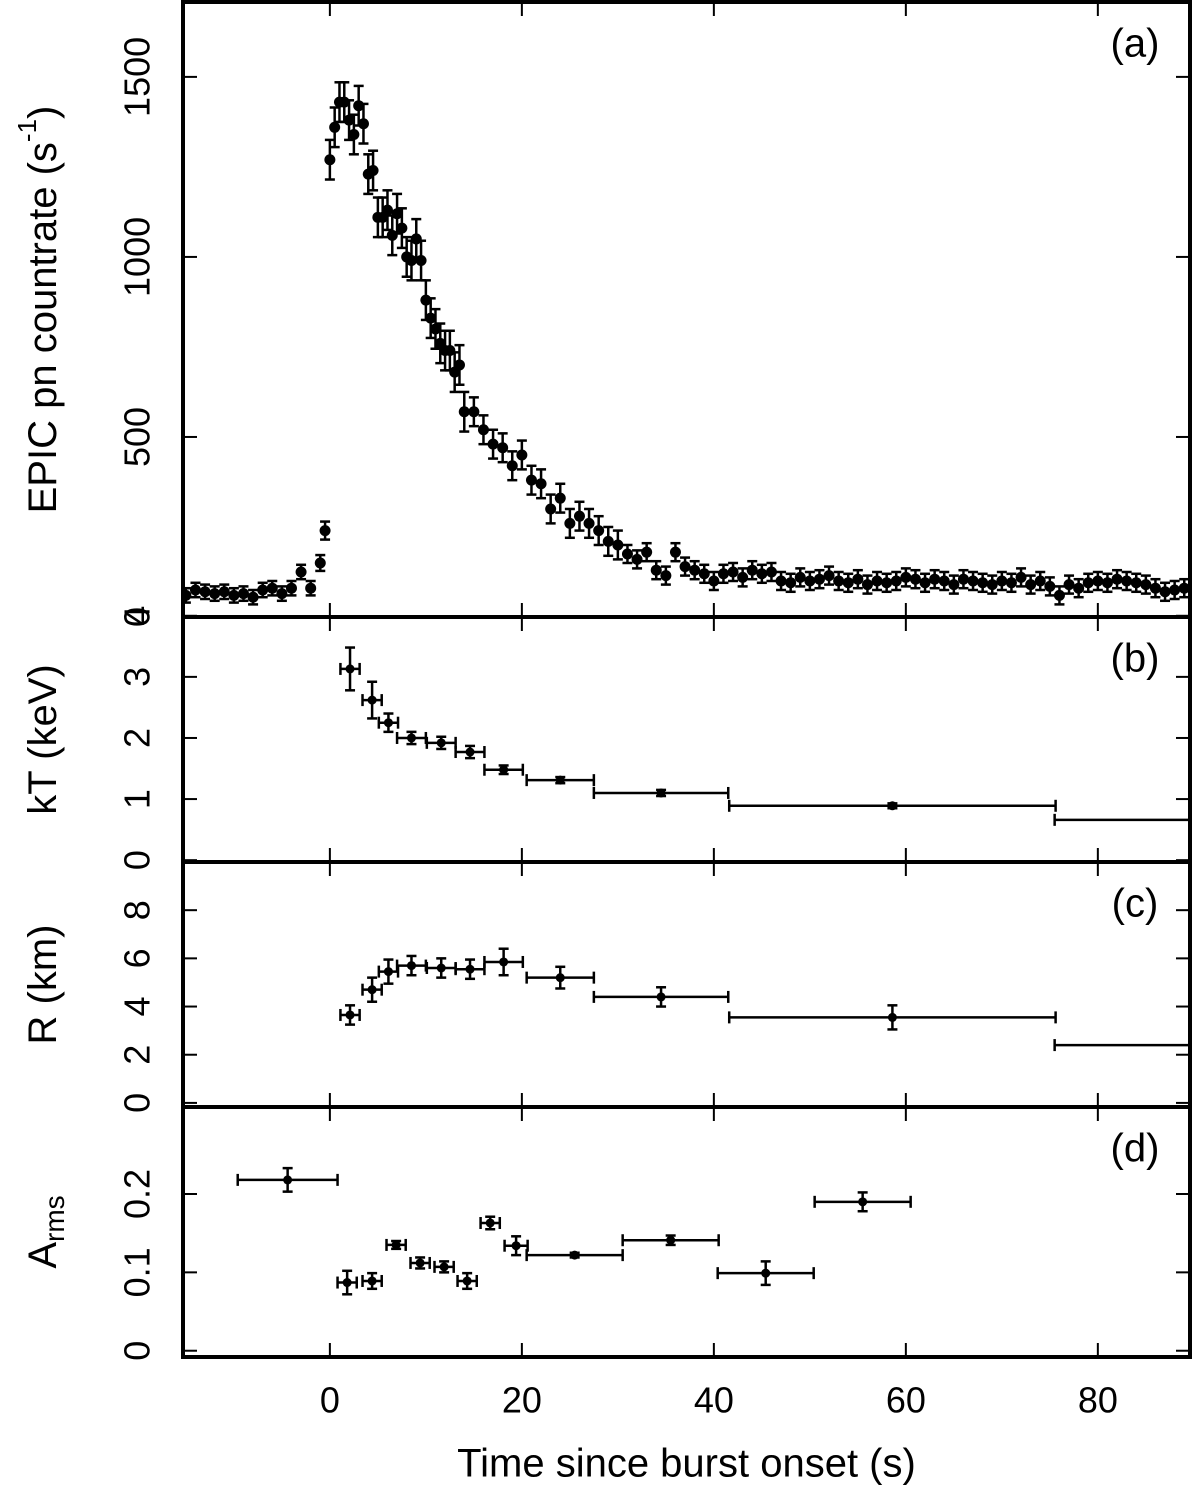 This screenshot has height=1500, width=1200. I want to click on x-tick-label: 0, so click(330, 1400).